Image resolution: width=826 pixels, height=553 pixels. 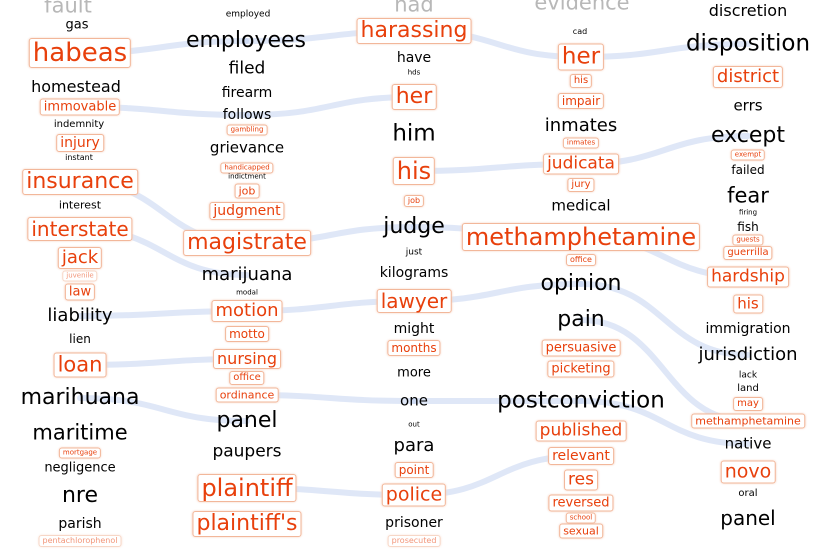 I want to click on word-4-sexual: sexual, so click(x=581, y=531).